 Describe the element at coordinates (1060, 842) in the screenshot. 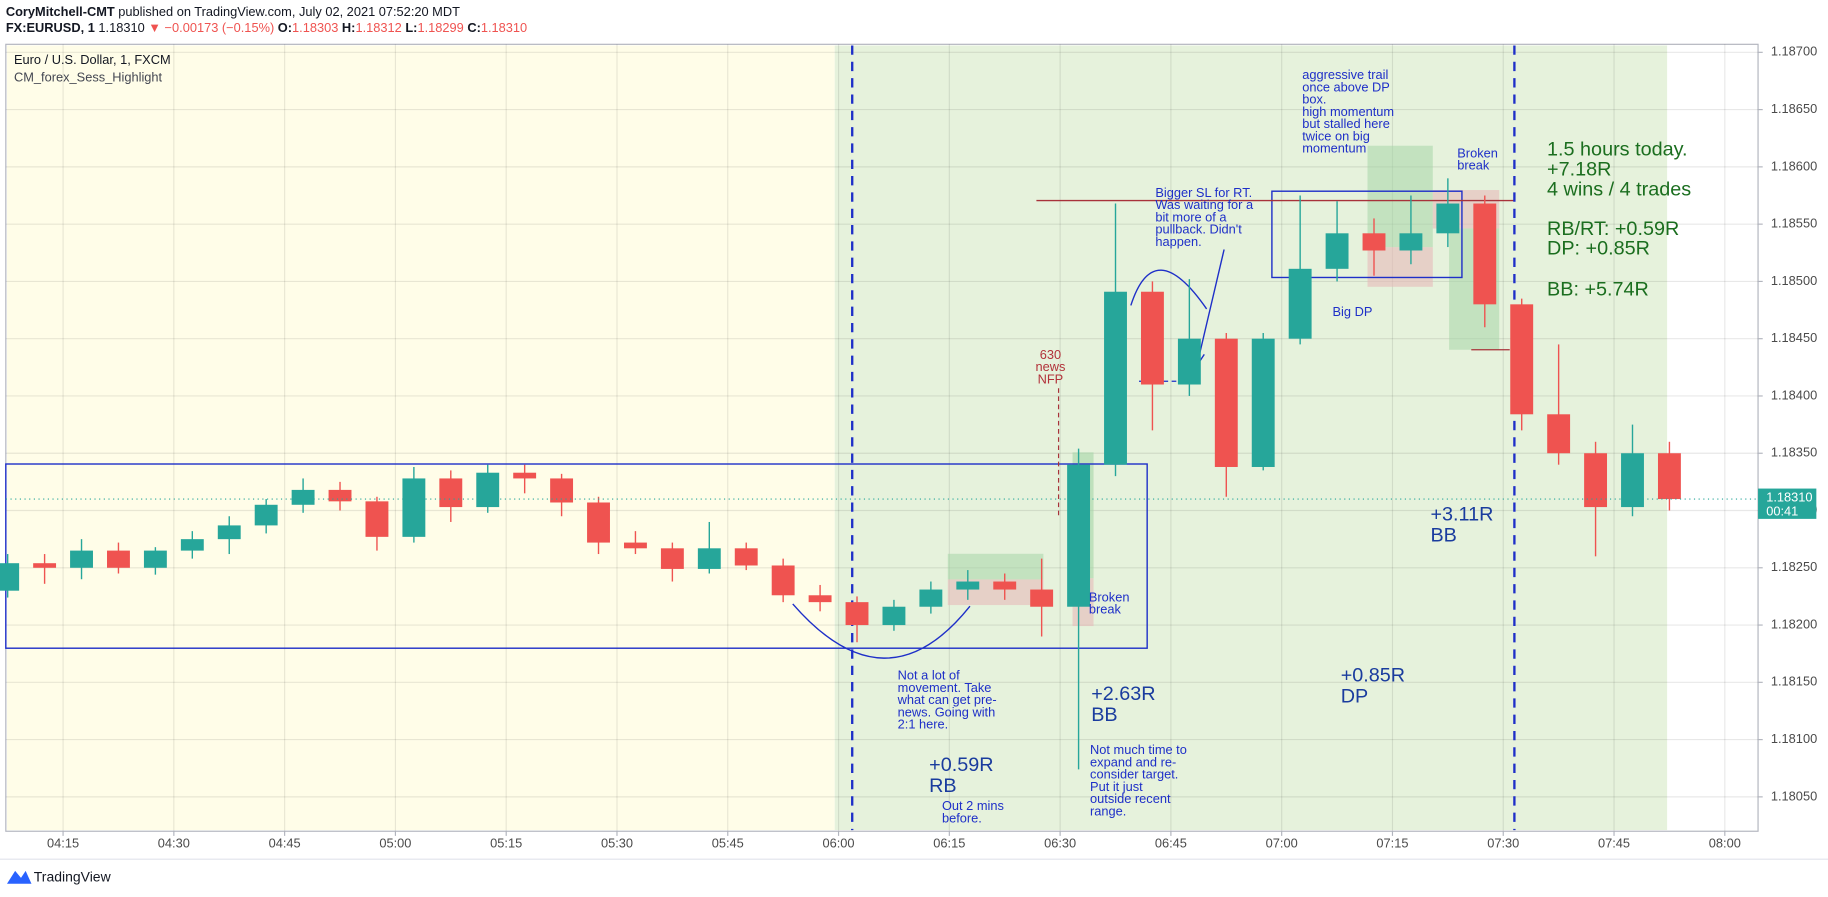

I see `x-tick-label: 06:30` at that location.